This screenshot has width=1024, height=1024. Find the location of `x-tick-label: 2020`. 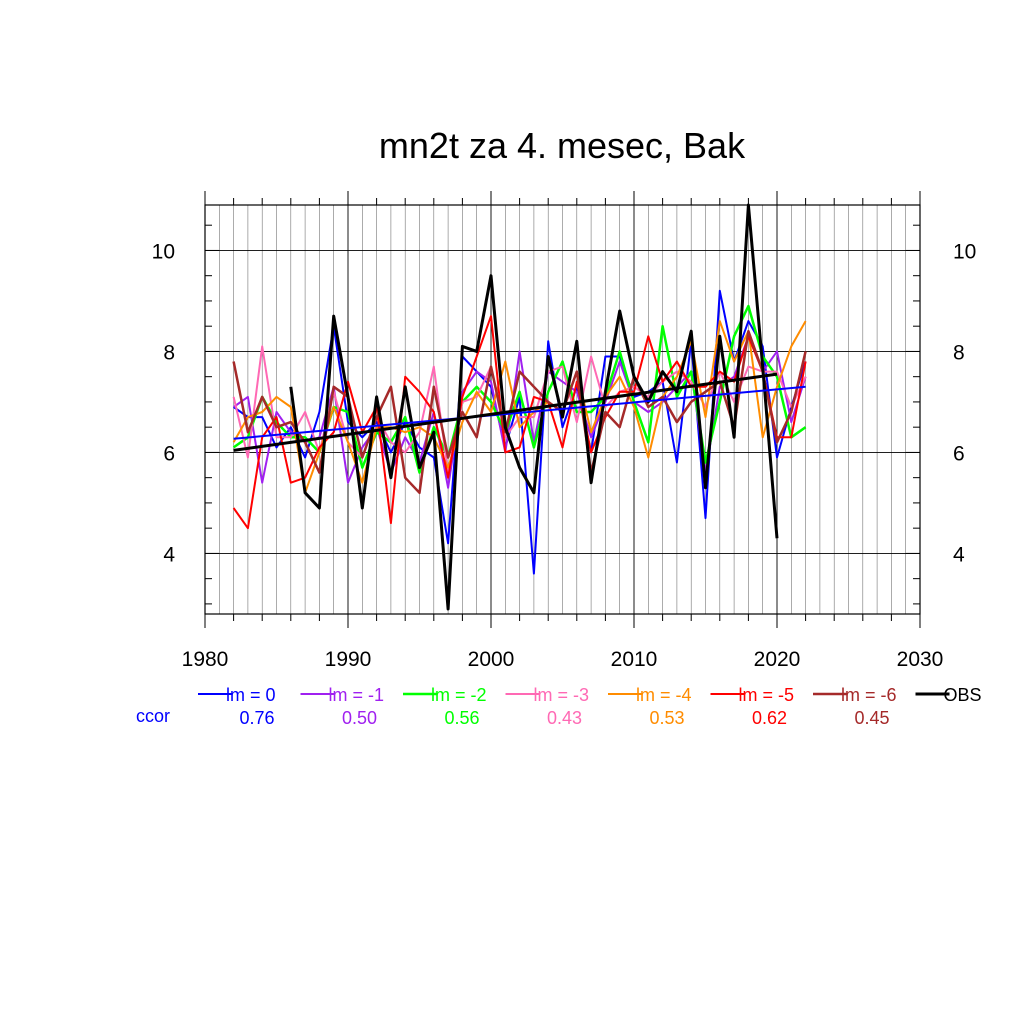

x-tick-label: 2020 is located at coordinates (777, 659).